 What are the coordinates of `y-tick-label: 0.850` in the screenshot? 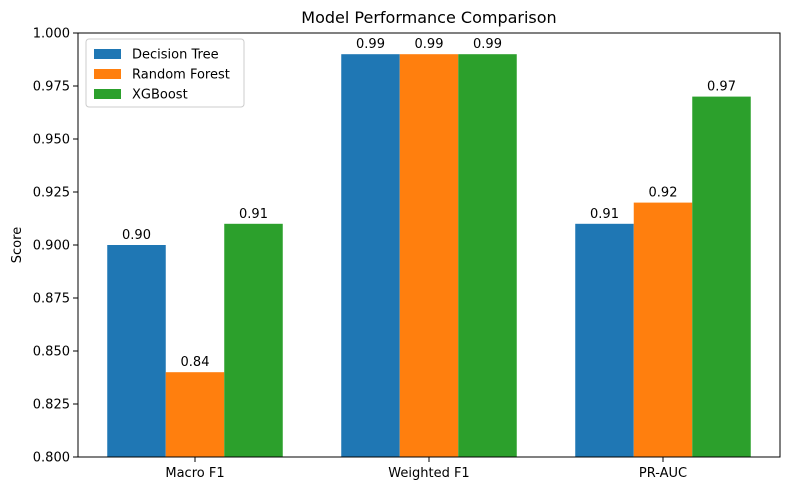 It's located at (51, 352).